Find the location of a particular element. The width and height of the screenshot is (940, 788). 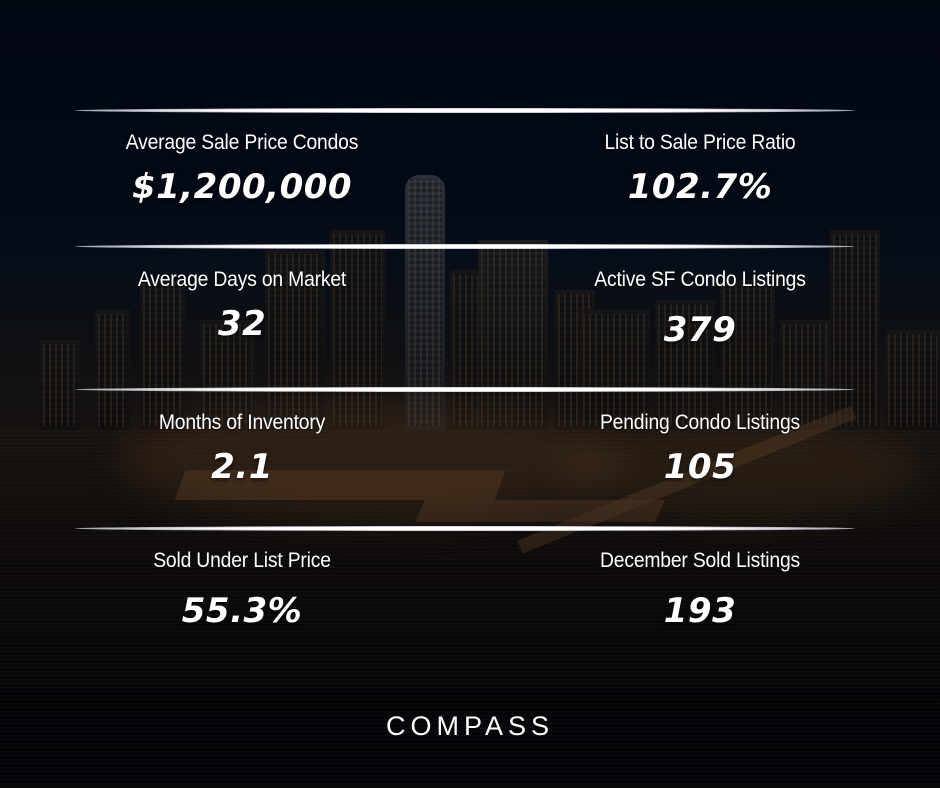

stat-december-sold: December Sold Listings 193 is located at coordinates (700, 590).